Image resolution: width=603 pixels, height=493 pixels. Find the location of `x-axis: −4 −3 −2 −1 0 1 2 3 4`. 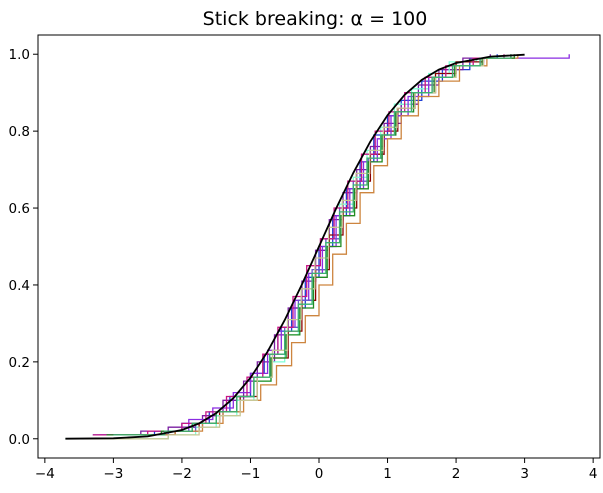

x-axis: −4 −3 −2 −1 0 1 2 3 4 is located at coordinates (316, 470).